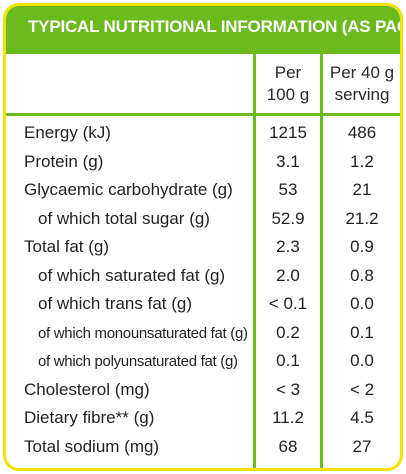 The height and width of the screenshot is (474, 406). Describe the element at coordinates (288, 189) in the screenshot. I see `value-per-100g: 53` at that location.